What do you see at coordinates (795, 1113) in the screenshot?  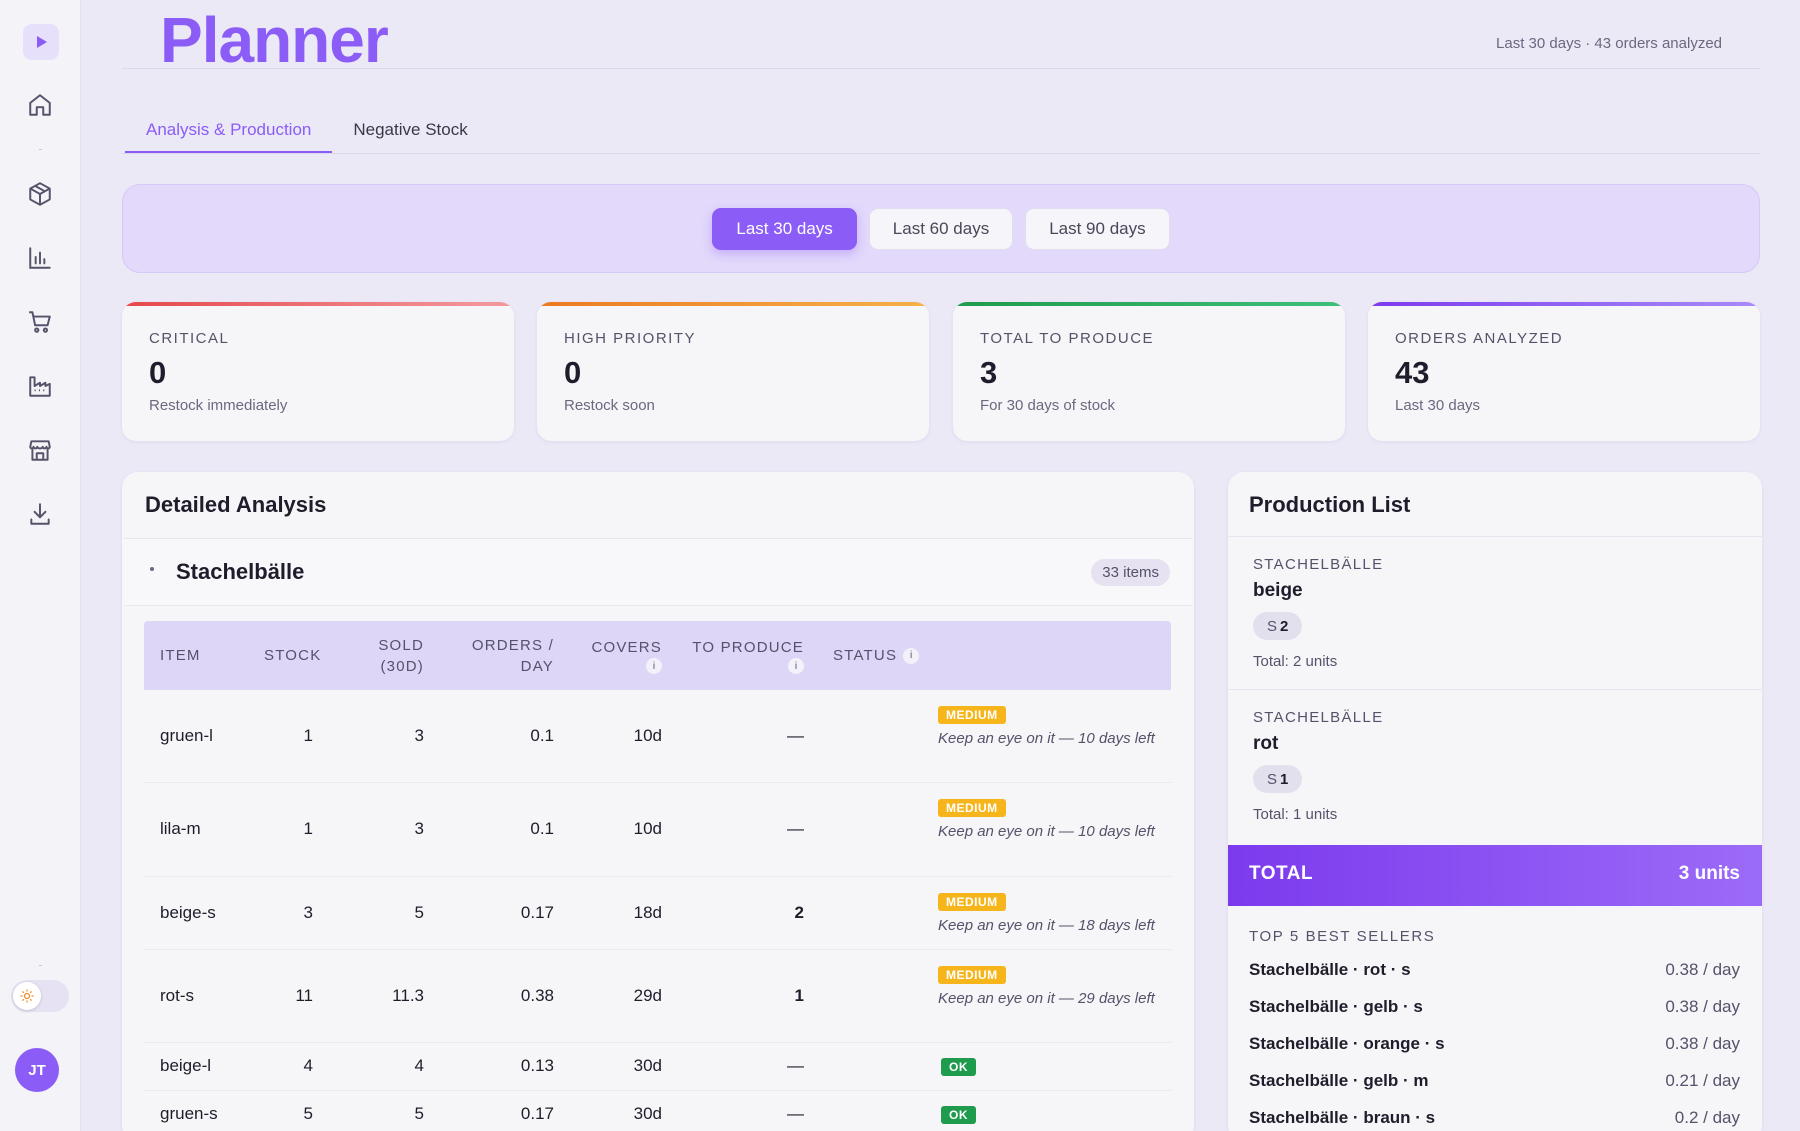 I see `cell-to-produce: —` at bounding box center [795, 1113].